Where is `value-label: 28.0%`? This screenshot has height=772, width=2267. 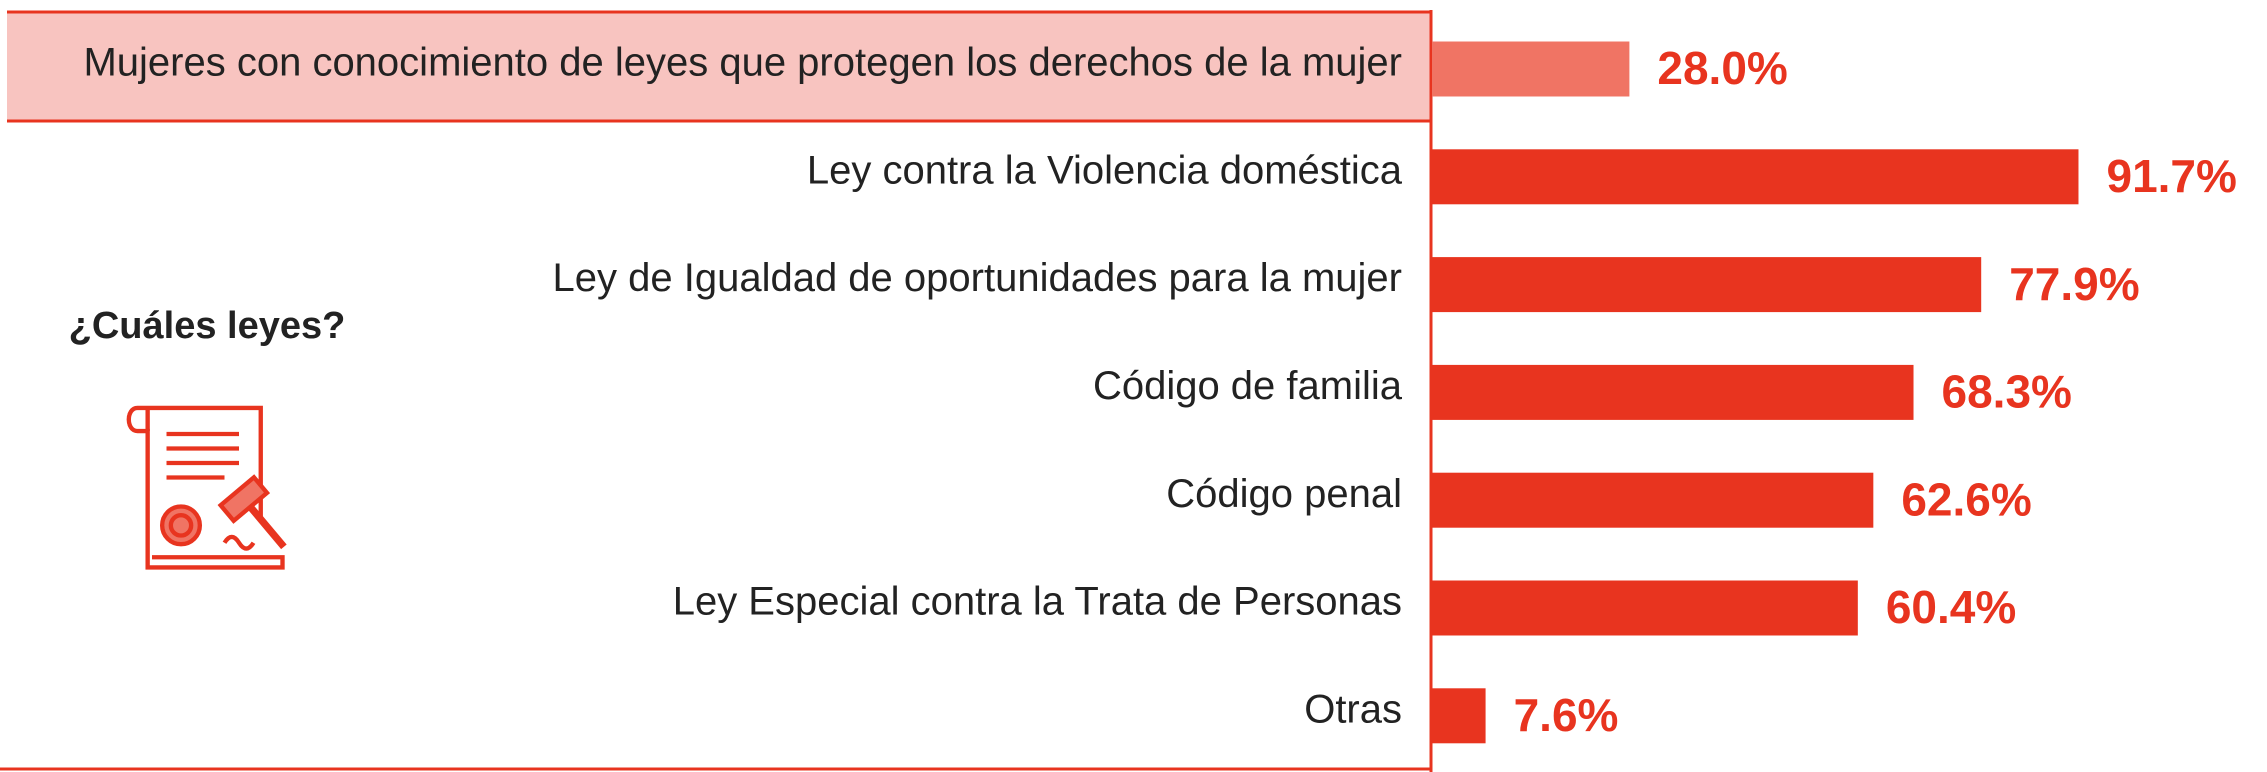 value-label: 28.0% is located at coordinates (1722, 68).